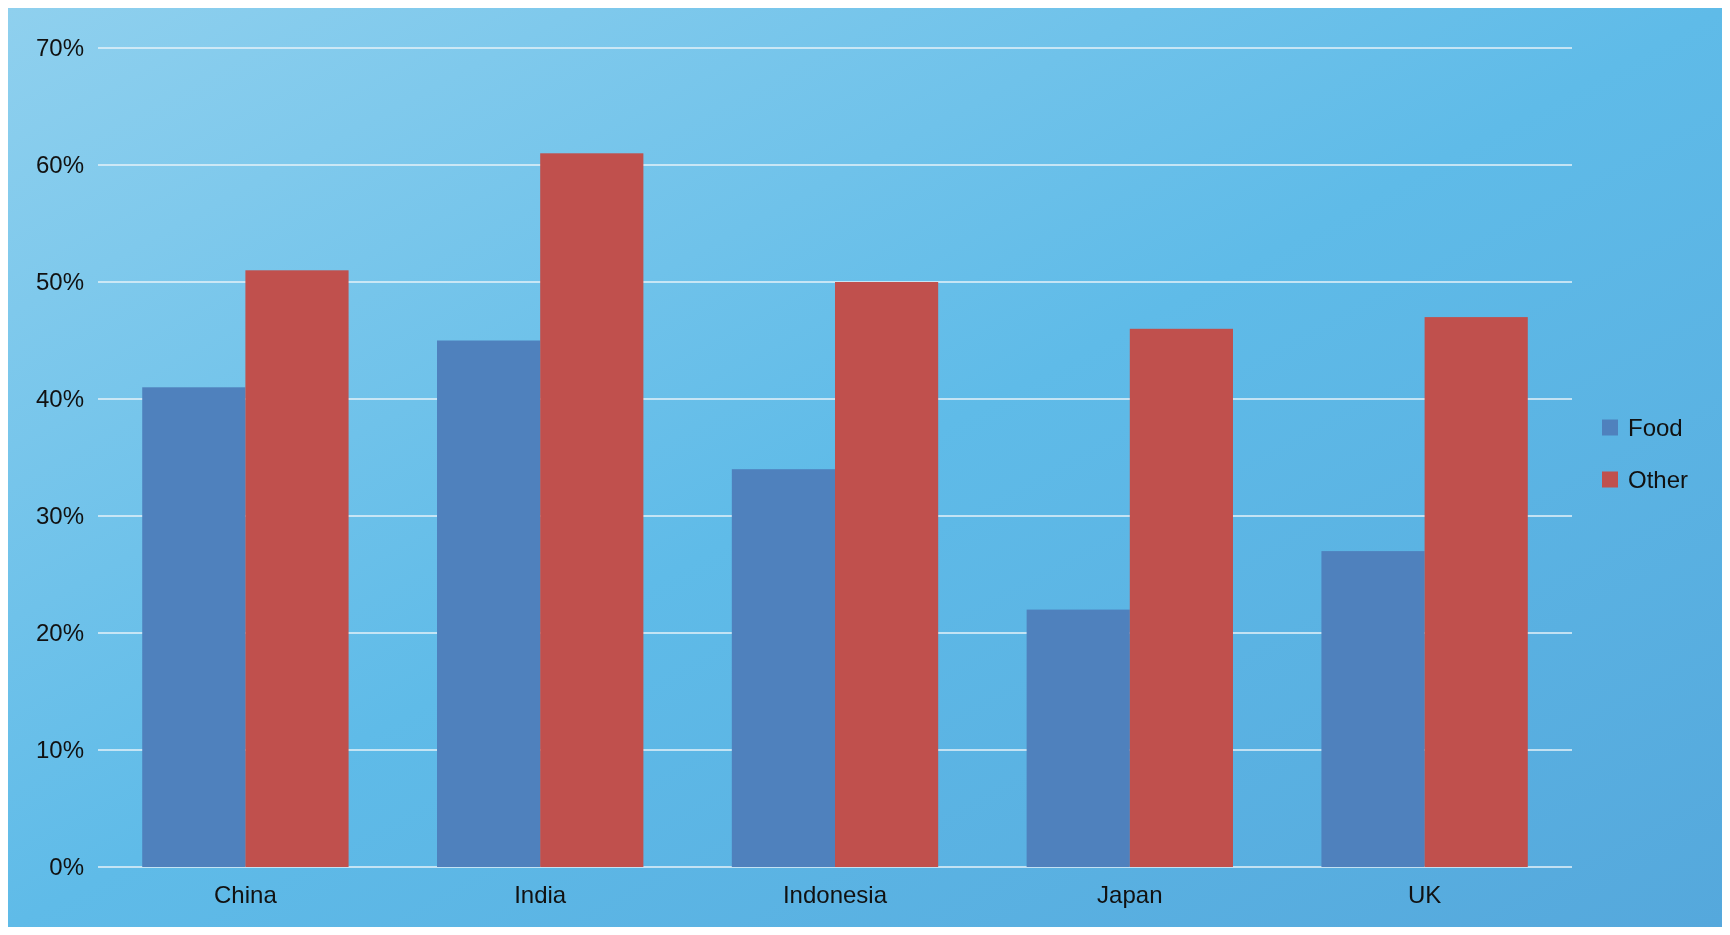 The height and width of the screenshot is (935, 1730). I want to click on y-tick-label: 10%, so click(59, 750).